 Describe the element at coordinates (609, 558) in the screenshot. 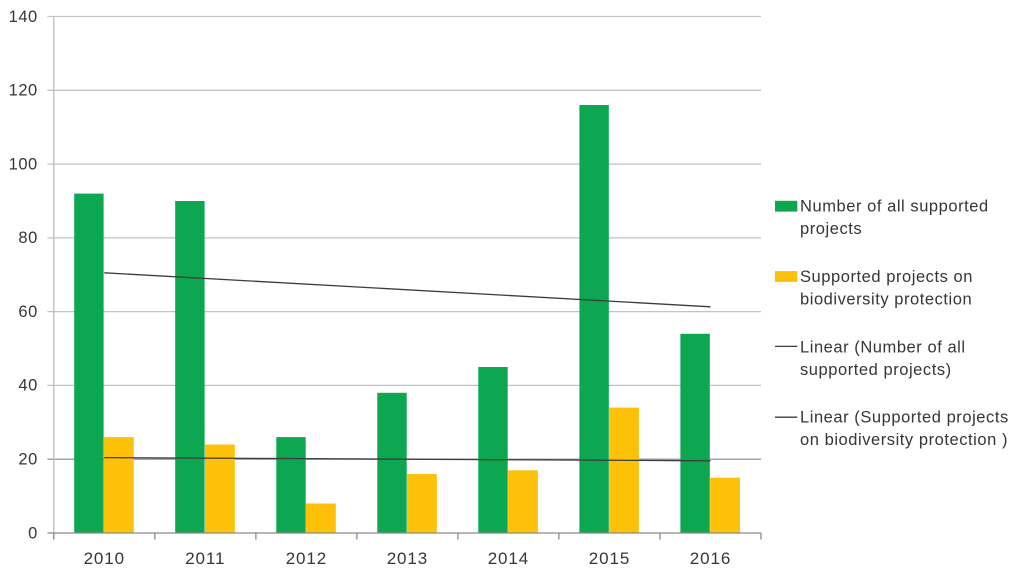

I see `svg-text: 2015` at that location.